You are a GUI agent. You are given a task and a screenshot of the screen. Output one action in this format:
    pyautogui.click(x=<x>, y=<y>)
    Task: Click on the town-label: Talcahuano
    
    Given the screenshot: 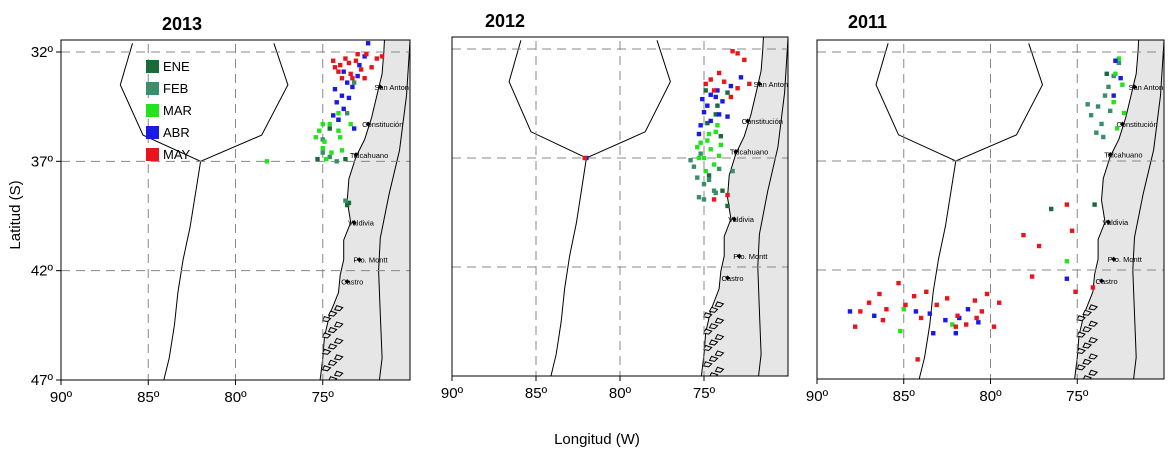 What is the action you would take?
    pyautogui.click(x=749, y=151)
    